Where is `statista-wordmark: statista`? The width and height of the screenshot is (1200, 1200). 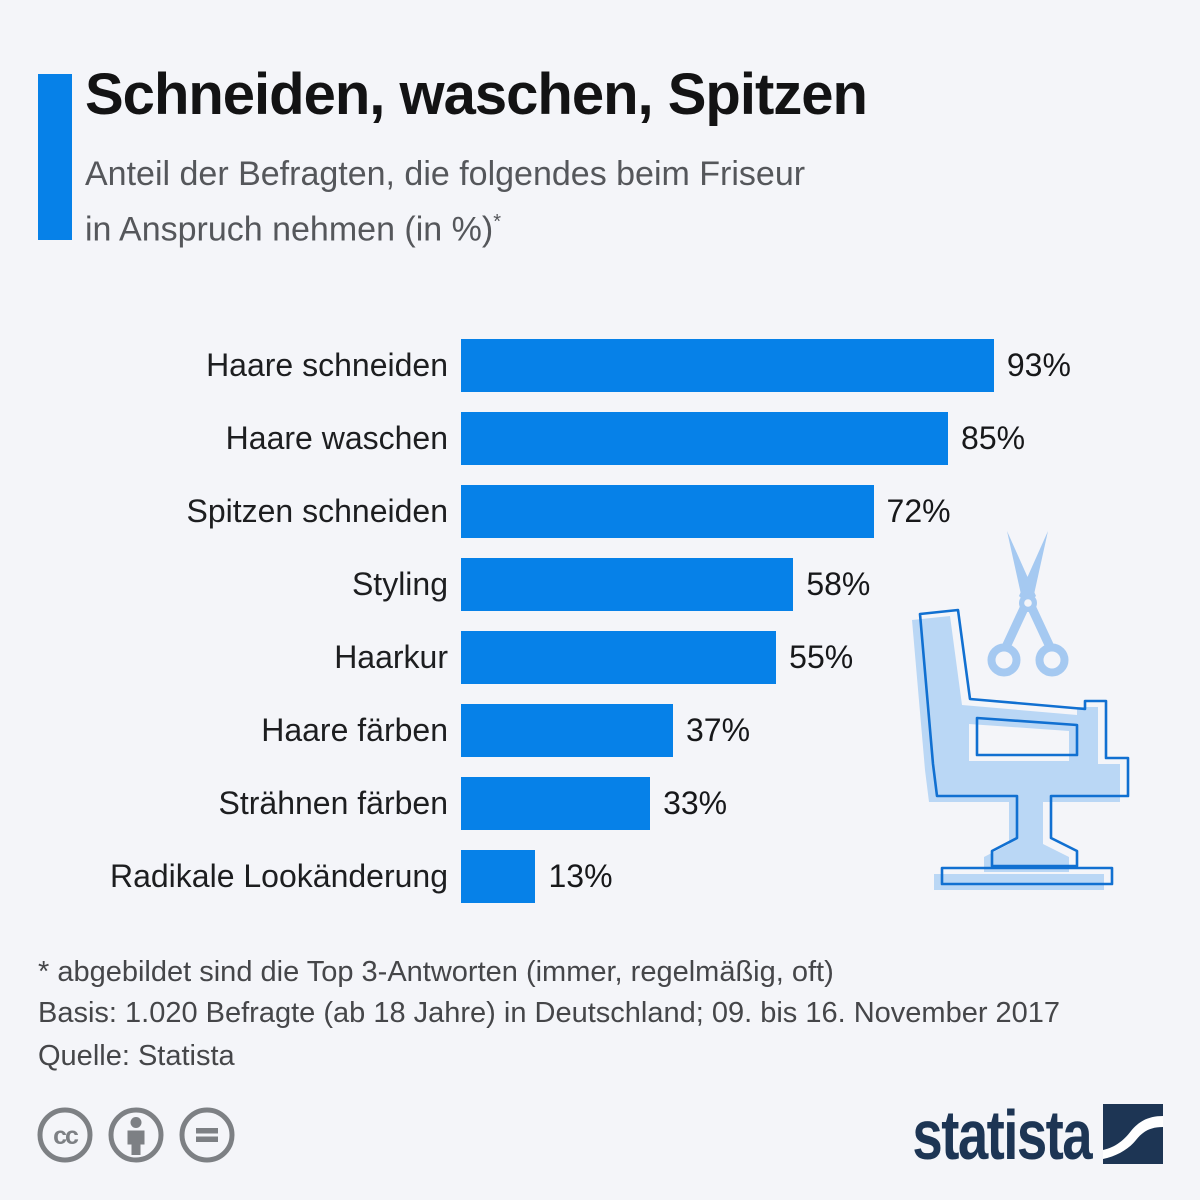
statista-wordmark: statista is located at coordinates (1002, 1134).